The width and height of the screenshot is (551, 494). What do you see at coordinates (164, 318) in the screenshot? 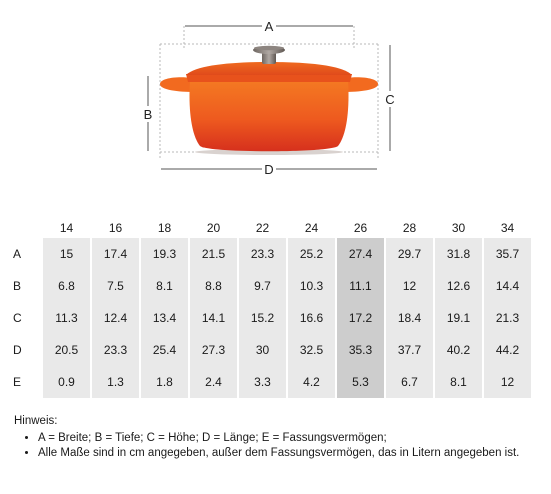
I see `table-cell: 13.4` at bounding box center [164, 318].